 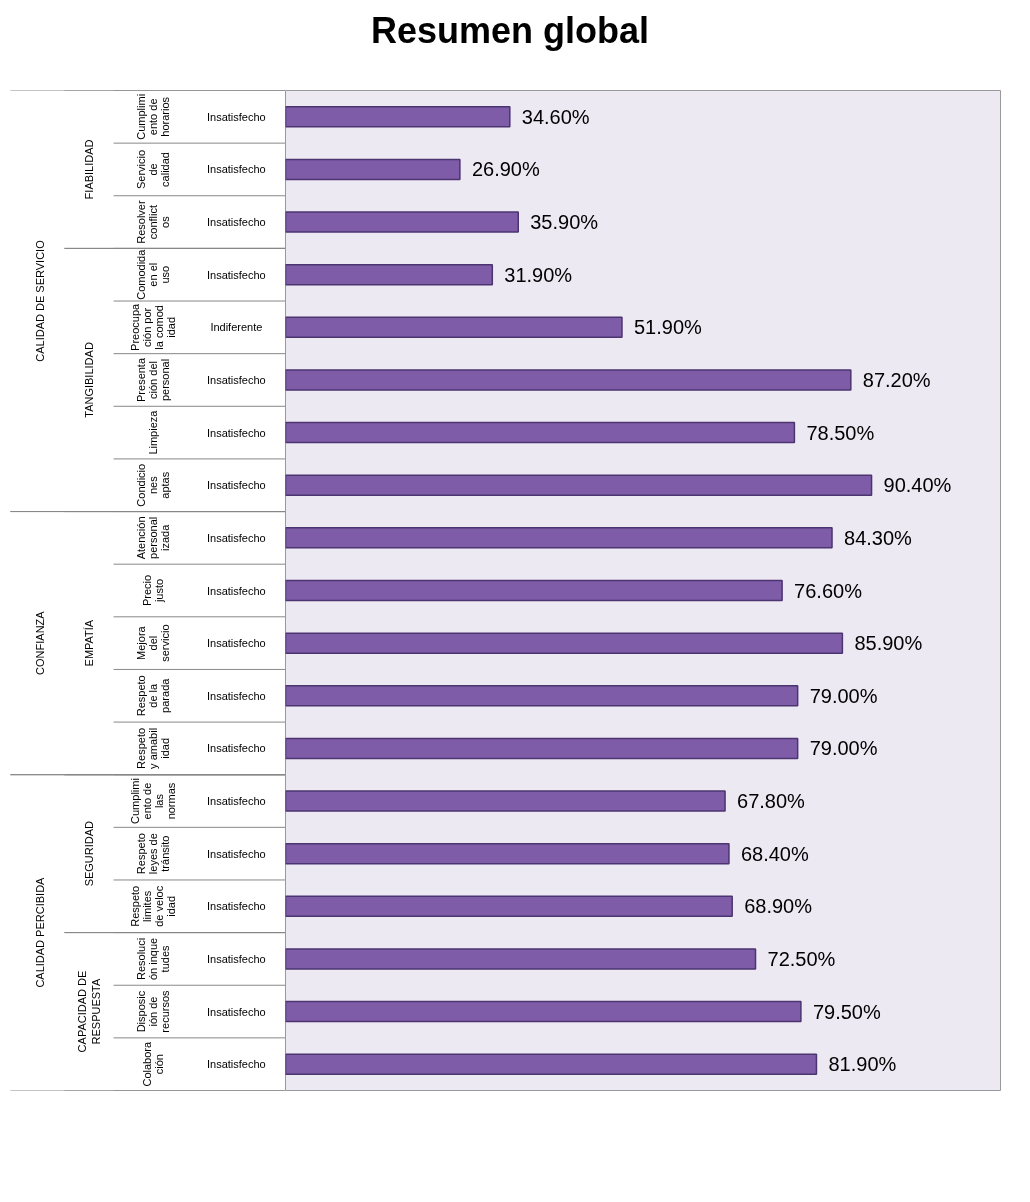 I want to click on data-label: 78.50%, so click(x=840, y=432).